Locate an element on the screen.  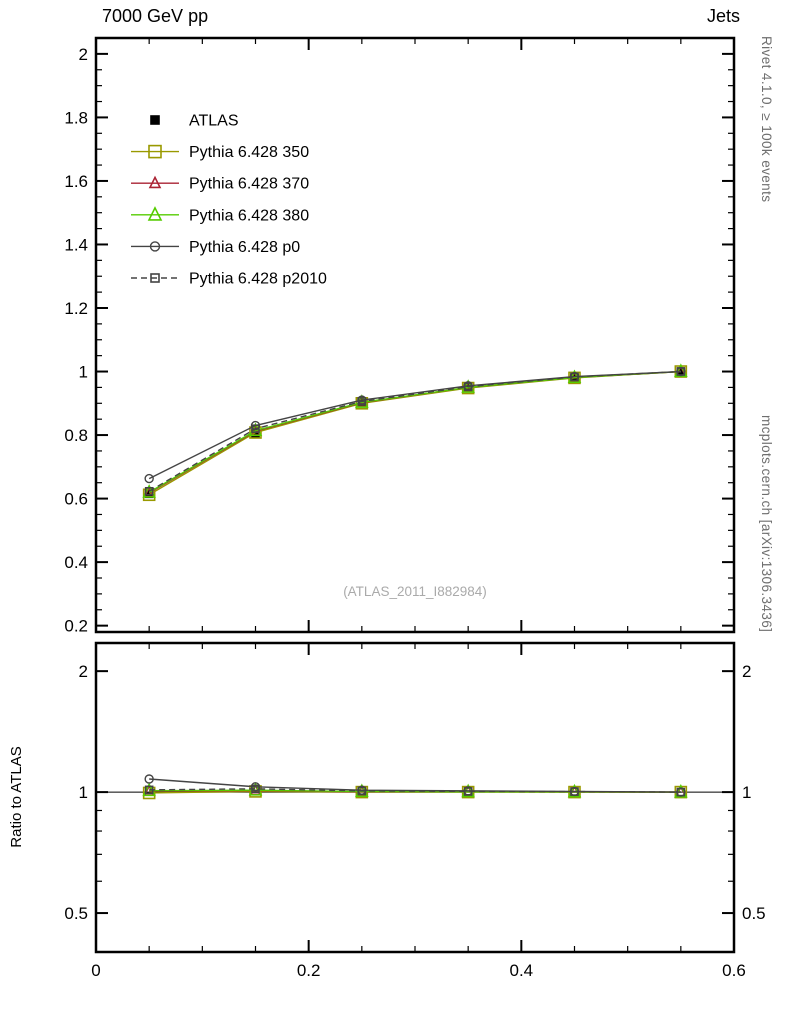
svg-text: 0.8 is located at coordinates (76, 435).